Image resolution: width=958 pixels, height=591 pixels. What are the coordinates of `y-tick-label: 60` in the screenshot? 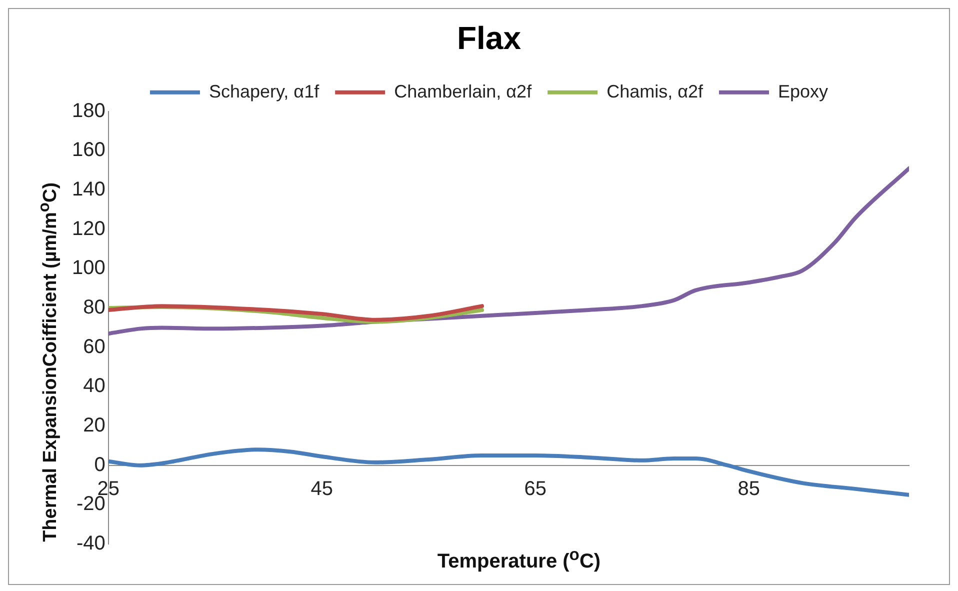 It's located at (94, 347).